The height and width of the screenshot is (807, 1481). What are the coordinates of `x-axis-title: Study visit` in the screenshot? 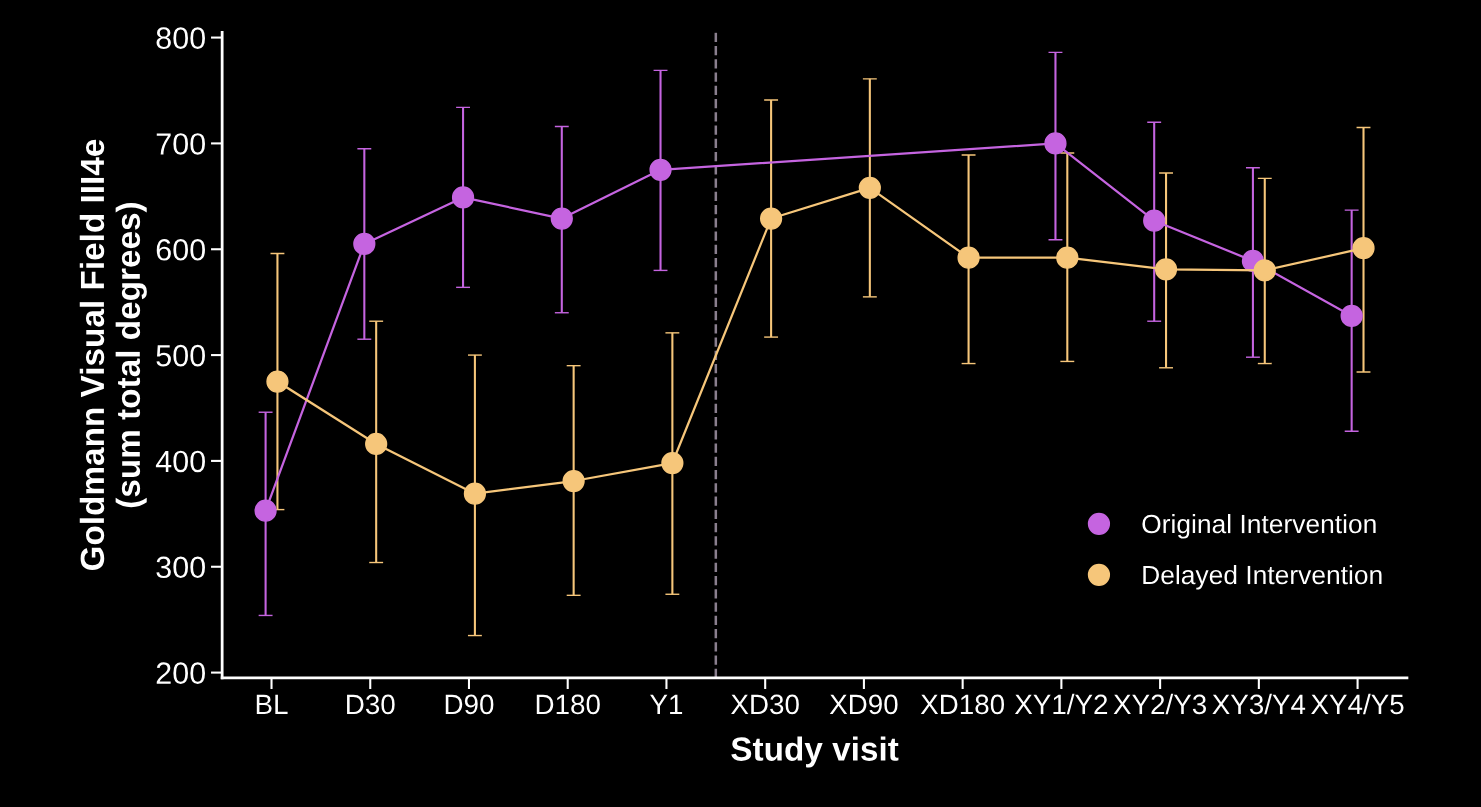 It's located at (815, 752).